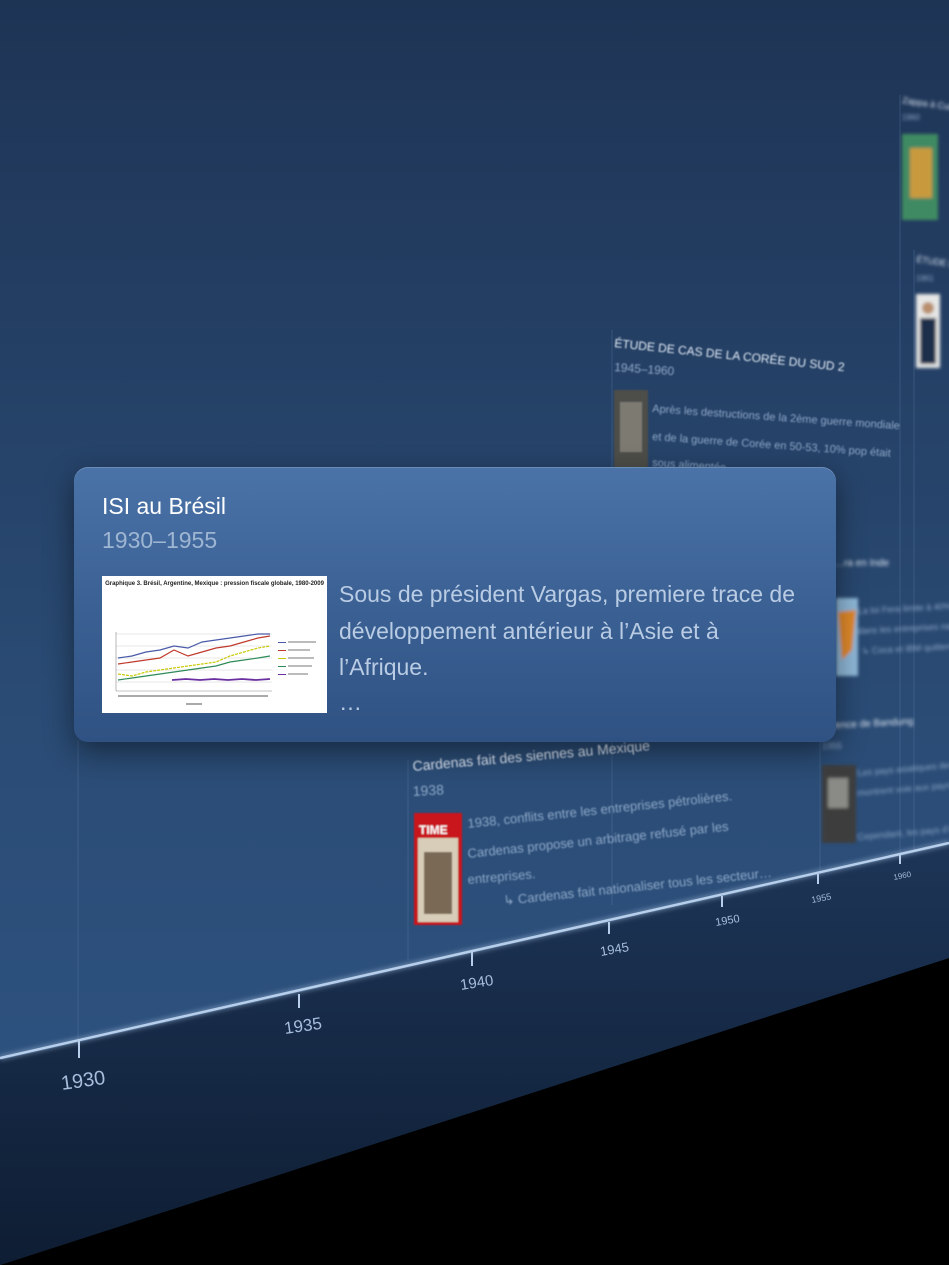  What do you see at coordinates (433, 830) in the screenshot?
I see `event-thumb-label: TIME` at bounding box center [433, 830].